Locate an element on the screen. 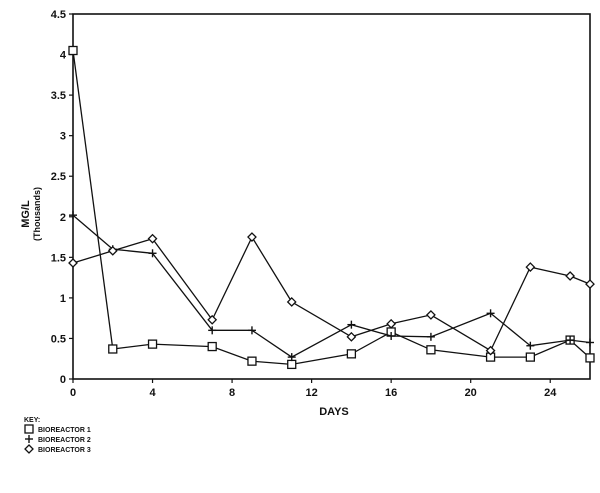  legend-label: BIOREACTOR 3 is located at coordinates (64, 450).